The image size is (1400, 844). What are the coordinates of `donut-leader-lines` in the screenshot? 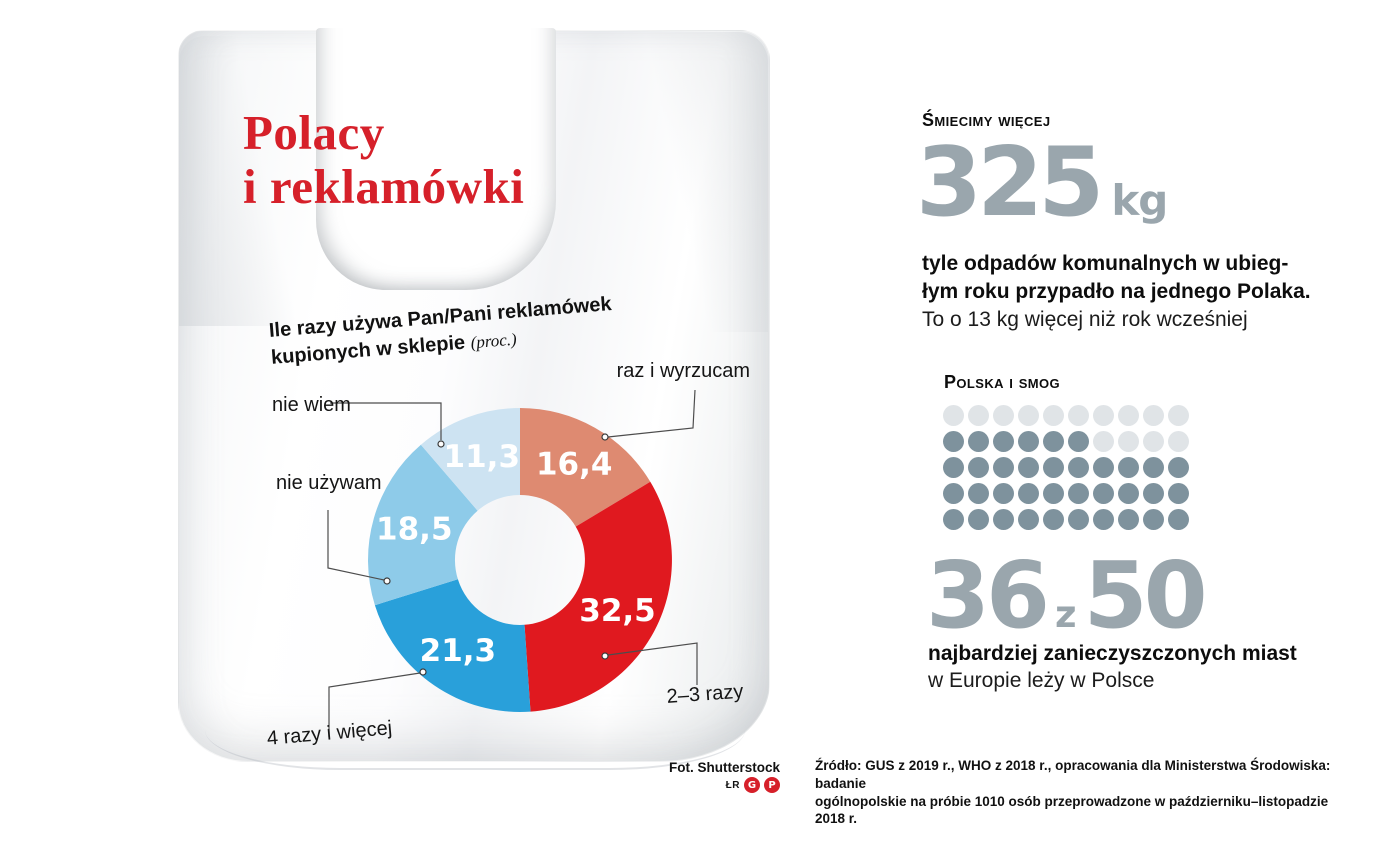 It's located at (512, 563).